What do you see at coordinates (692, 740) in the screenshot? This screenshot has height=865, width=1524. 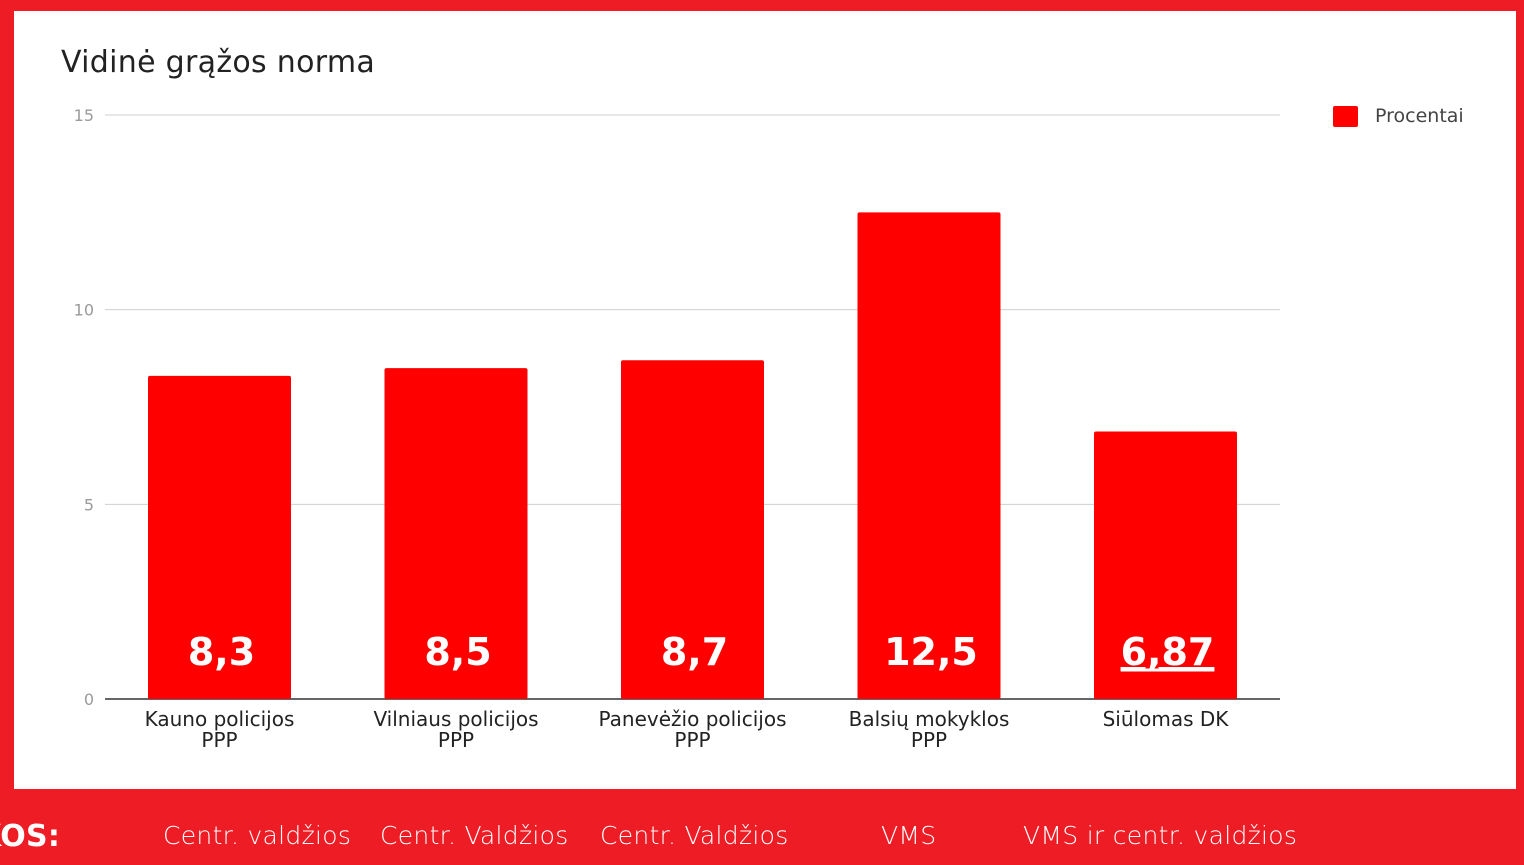 I see `x-tick-label-3-line-2: PPP` at bounding box center [692, 740].